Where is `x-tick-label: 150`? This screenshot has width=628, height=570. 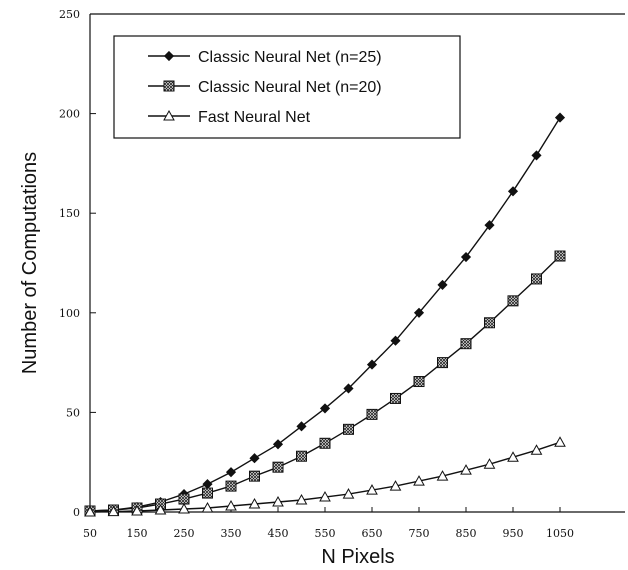 x-tick-label: 150 is located at coordinates (137, 533).